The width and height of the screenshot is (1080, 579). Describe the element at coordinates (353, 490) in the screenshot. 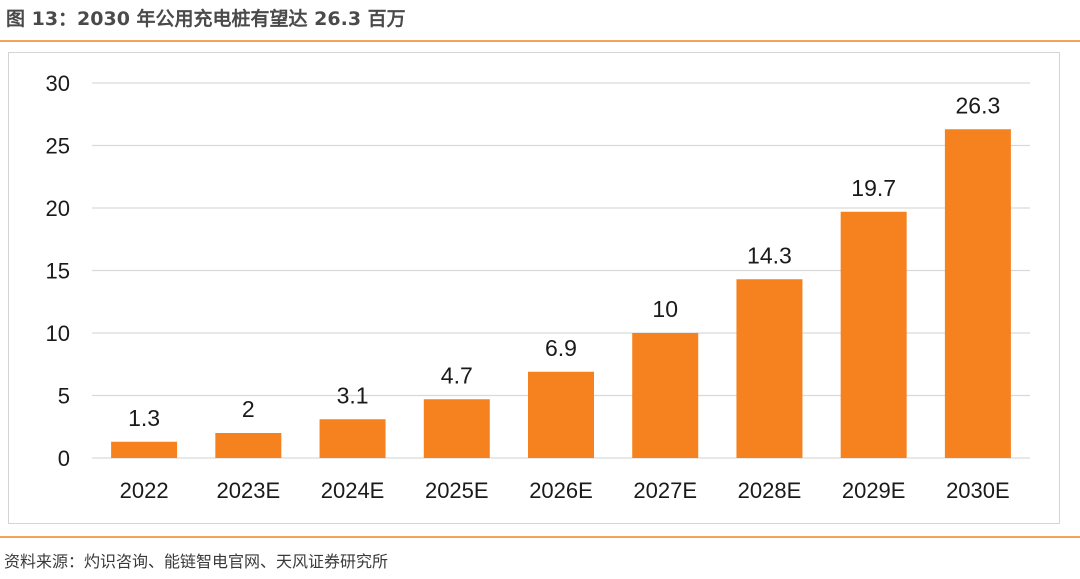

I see `x-tick-label: 2024E` at that location.